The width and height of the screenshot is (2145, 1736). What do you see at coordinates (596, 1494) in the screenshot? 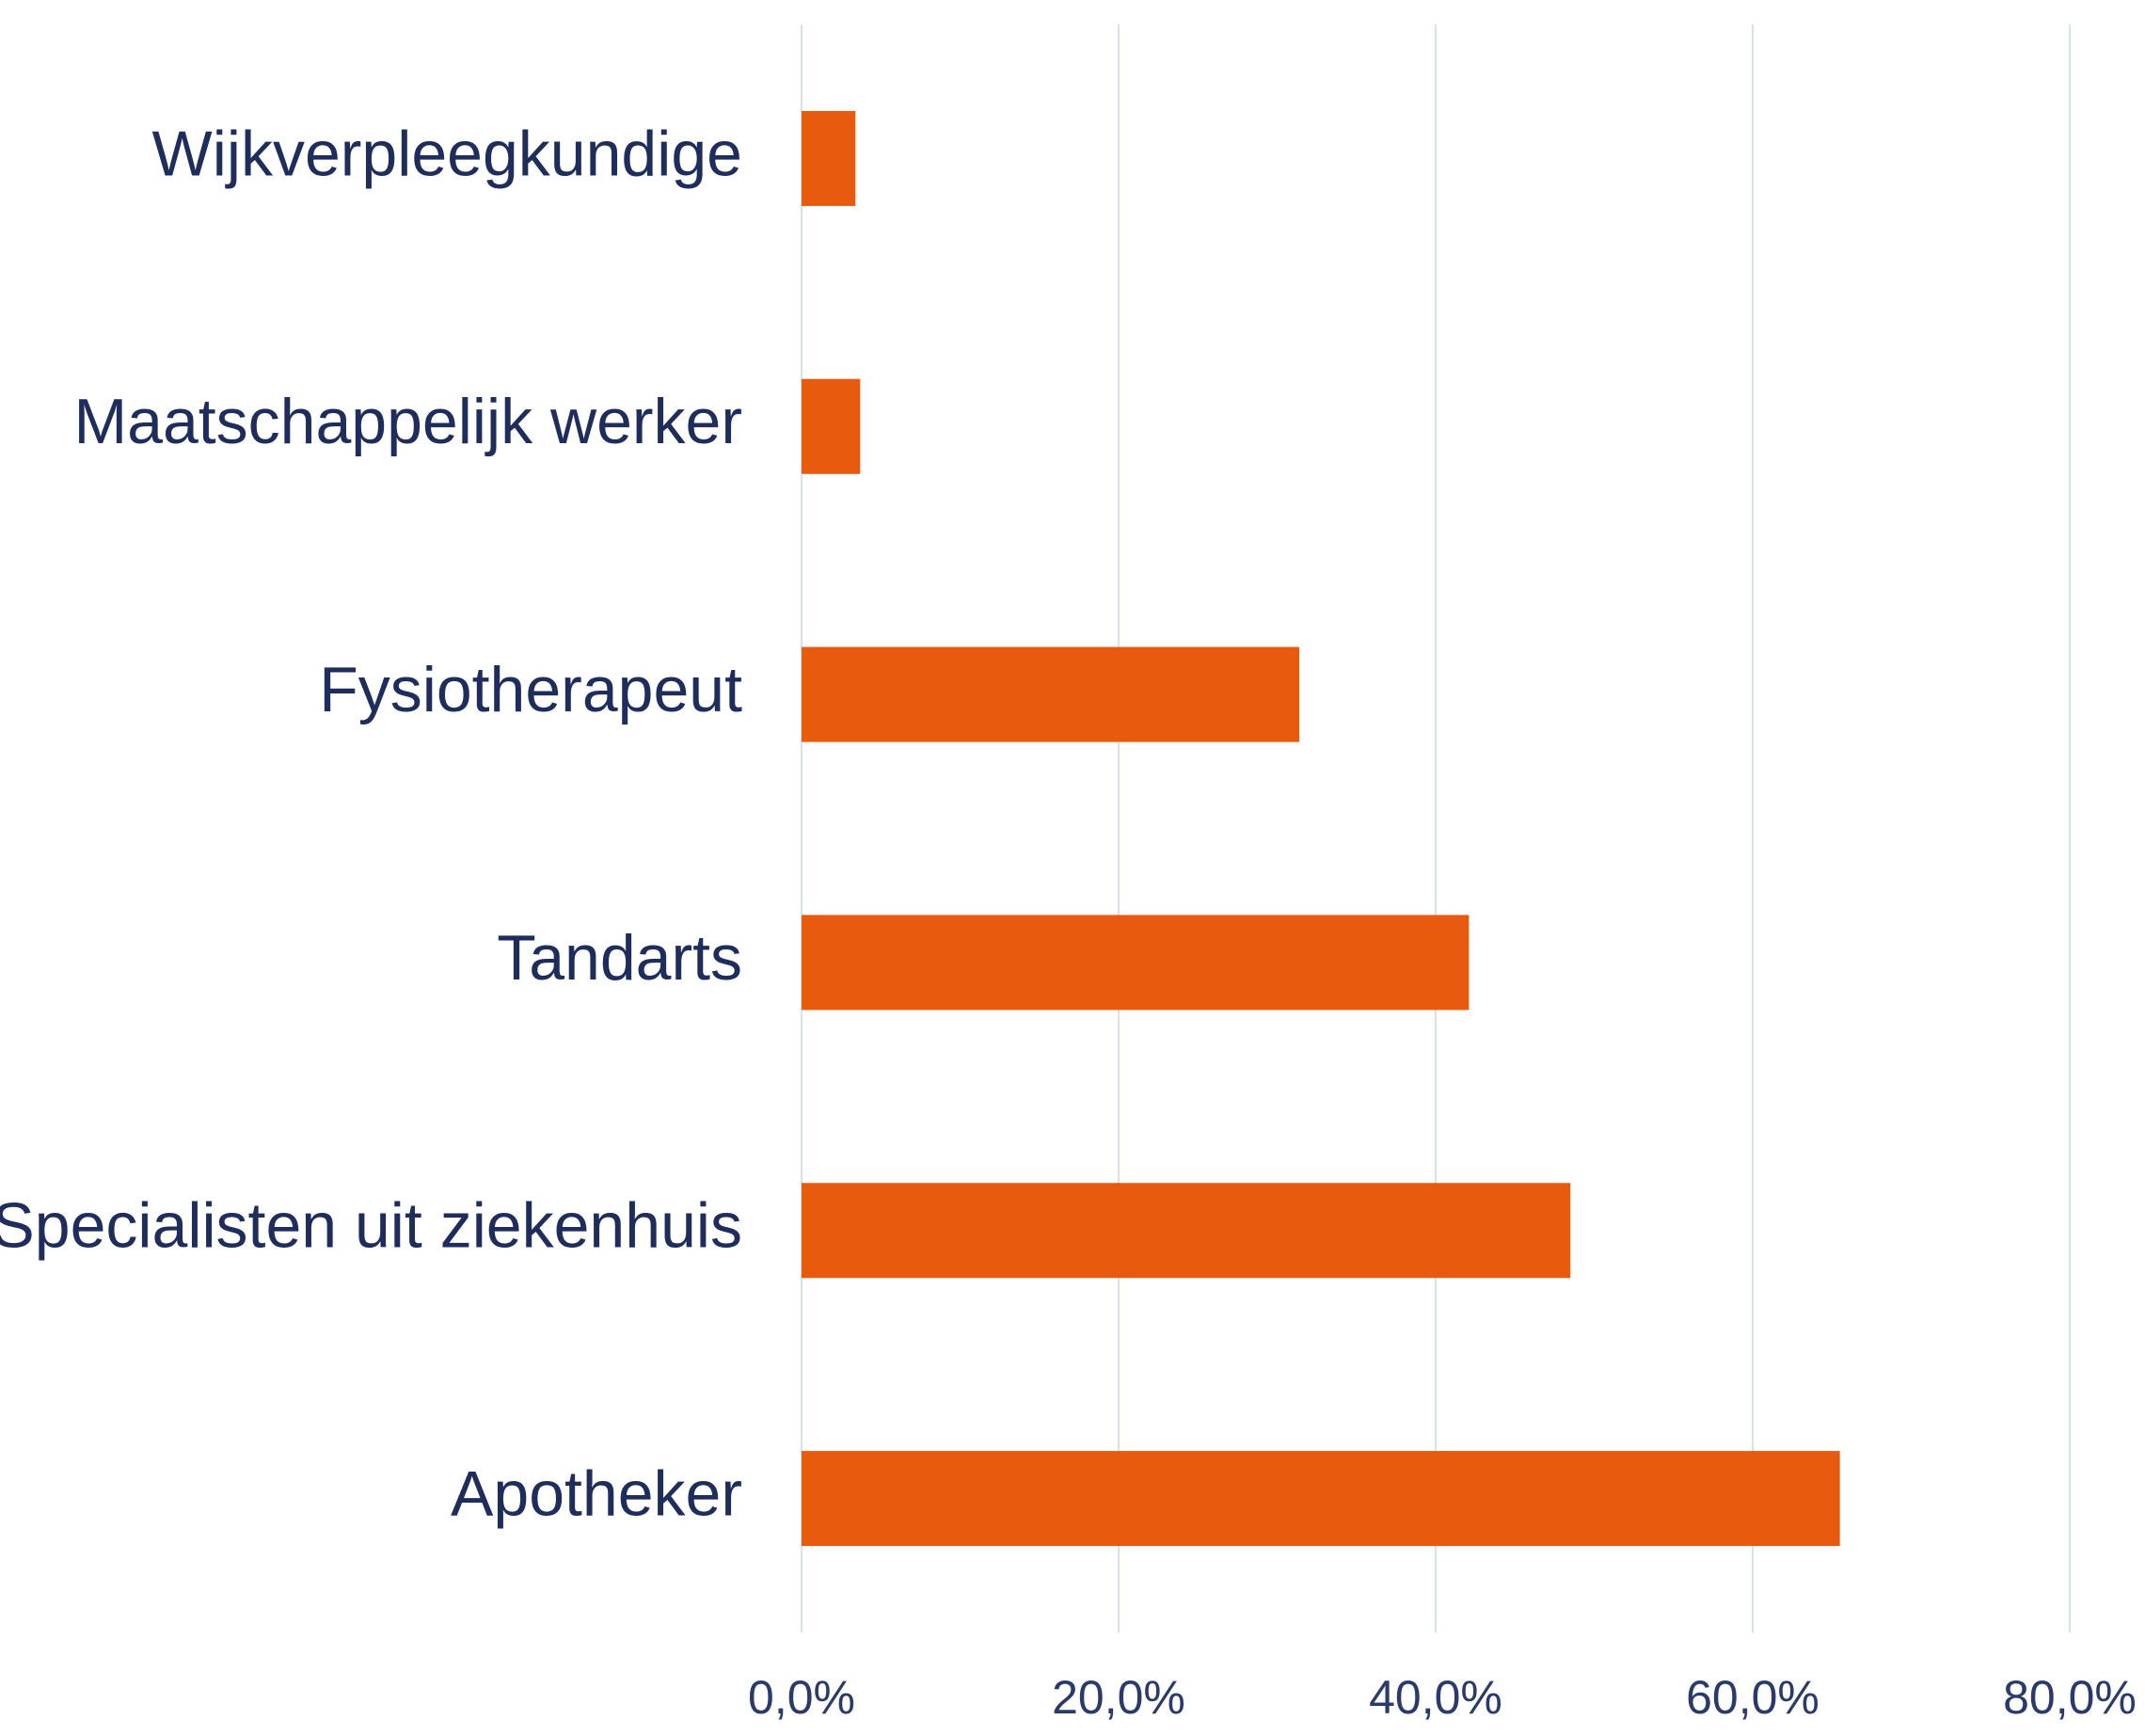
I see `category-label: Apotheker` at bounding box center [596, 1494].